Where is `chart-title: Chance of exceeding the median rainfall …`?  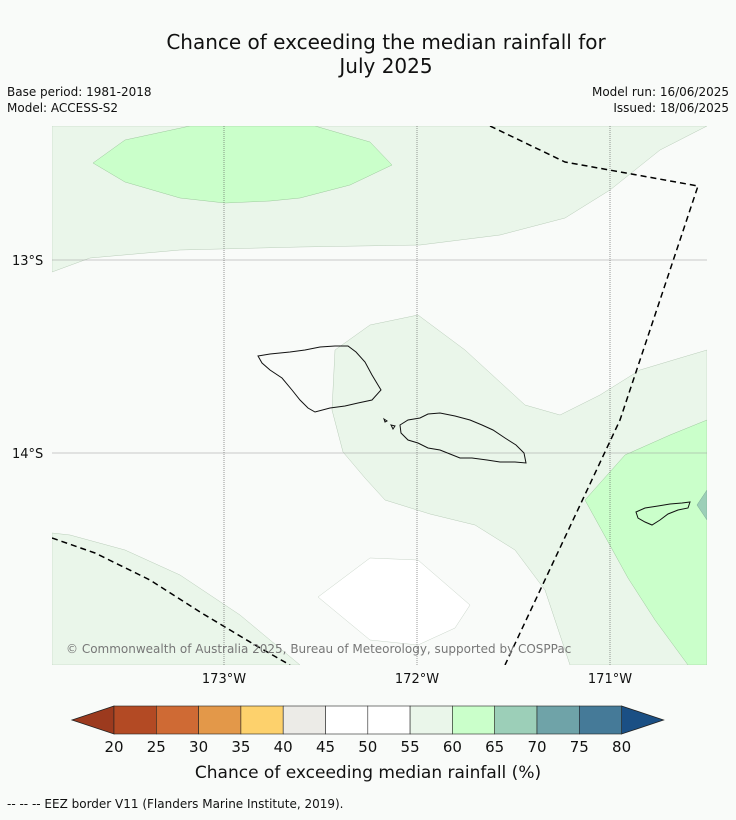 chart-title: Chance of exceeding the median rainfall … is located at coordinates (368, 54).